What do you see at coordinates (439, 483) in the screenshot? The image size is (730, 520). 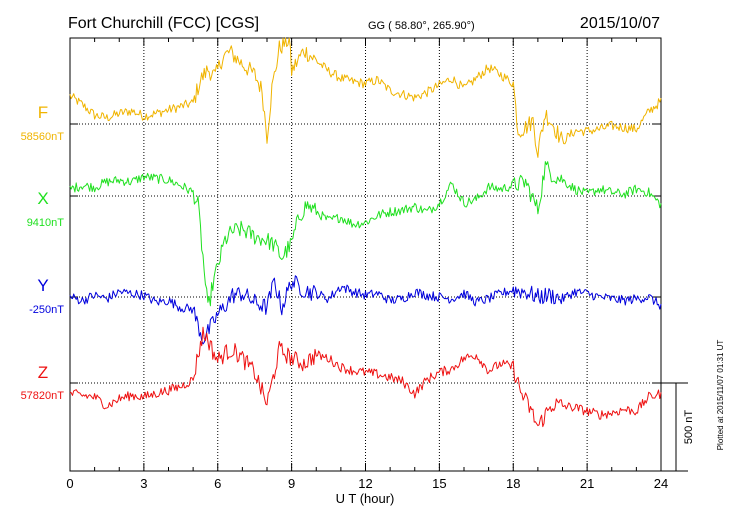 I see `x-tick-label: 15` at bounding box center [439, 483].